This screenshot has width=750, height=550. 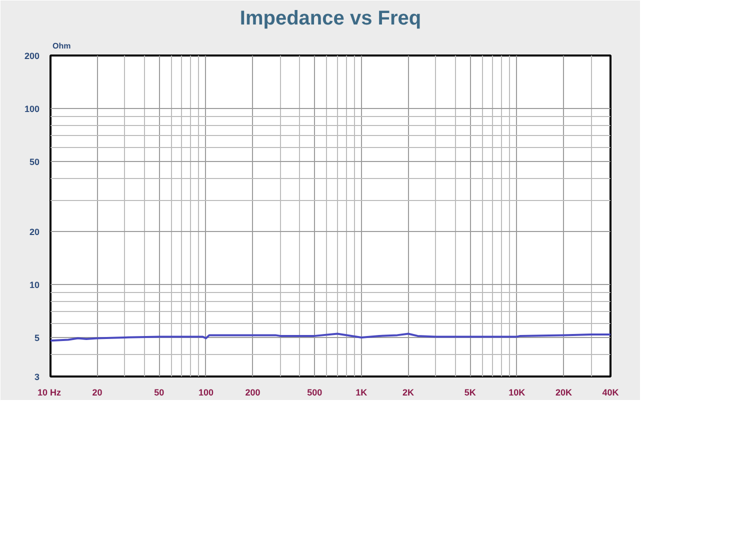 What do you see at coordinates (37, 337) in the screenshot?
I see `y-tick-label: 5` at bounding box center [37, 337].